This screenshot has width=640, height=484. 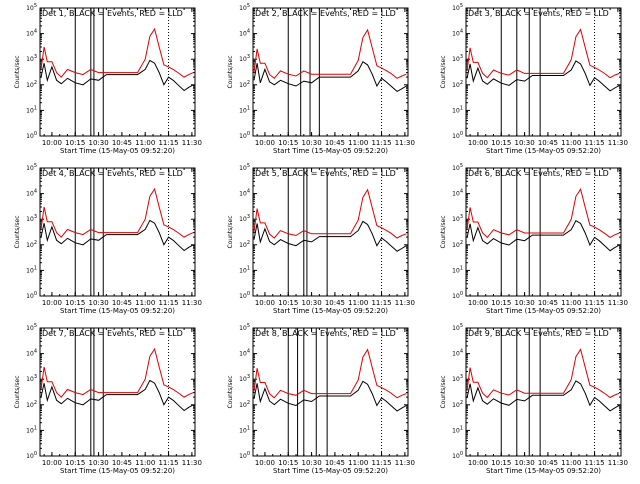 I want to click on chart-title: Det 3, BLACK = Events, RED = LLD, so click(x=538, y=13).